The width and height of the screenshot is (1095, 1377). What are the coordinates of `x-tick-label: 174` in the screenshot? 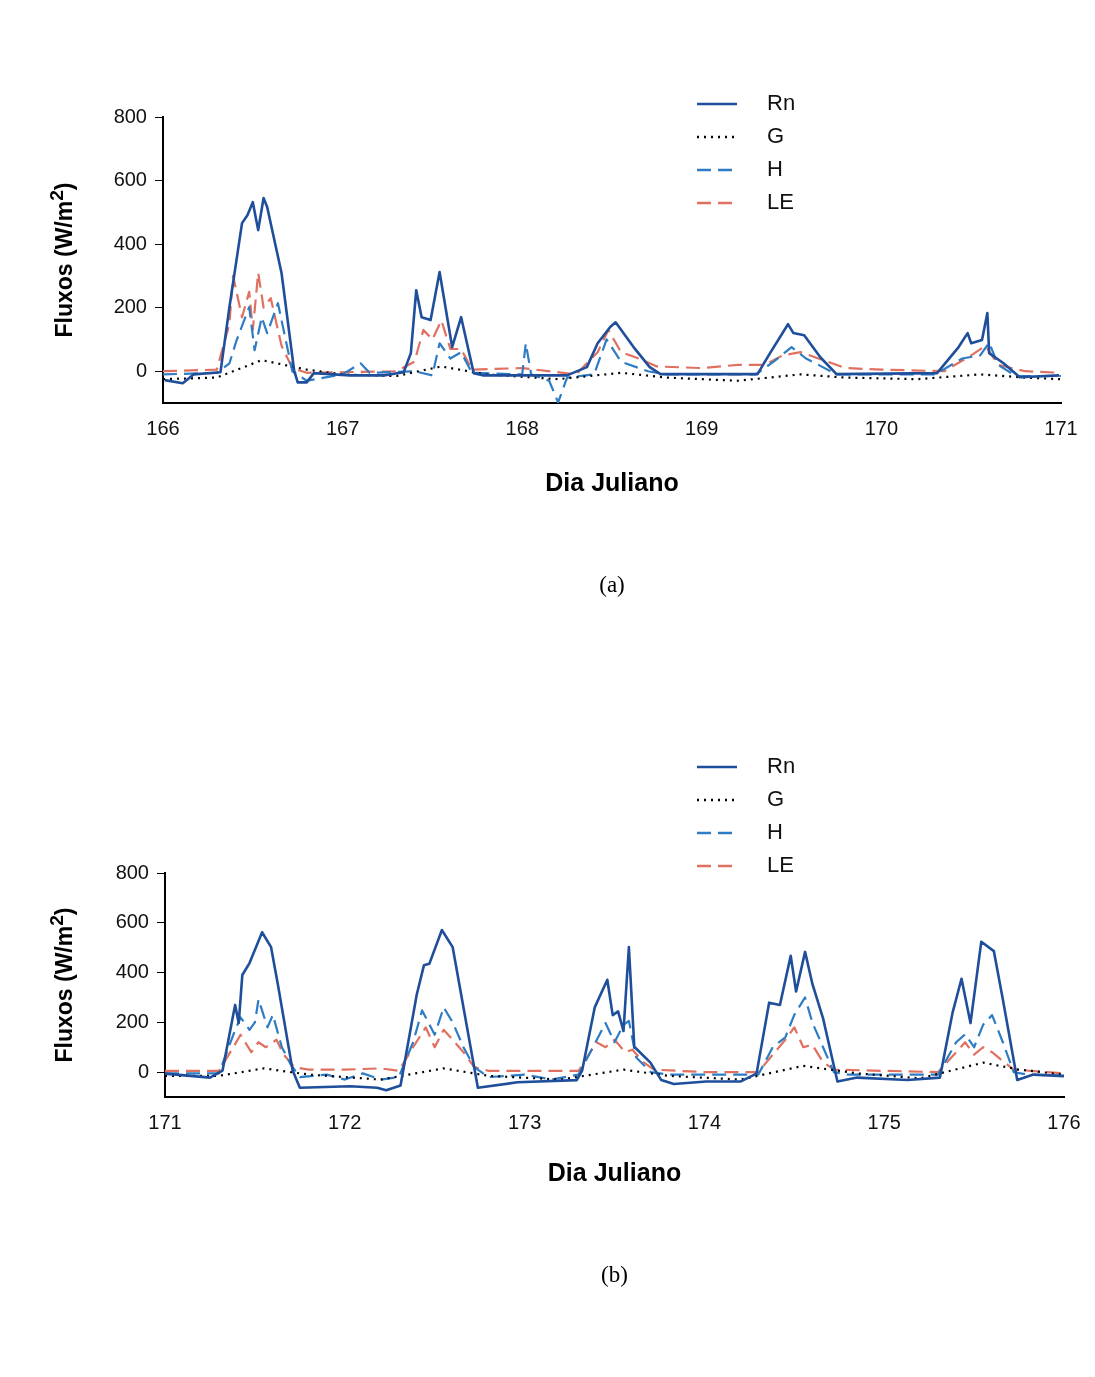 It's located at (704, 1121).